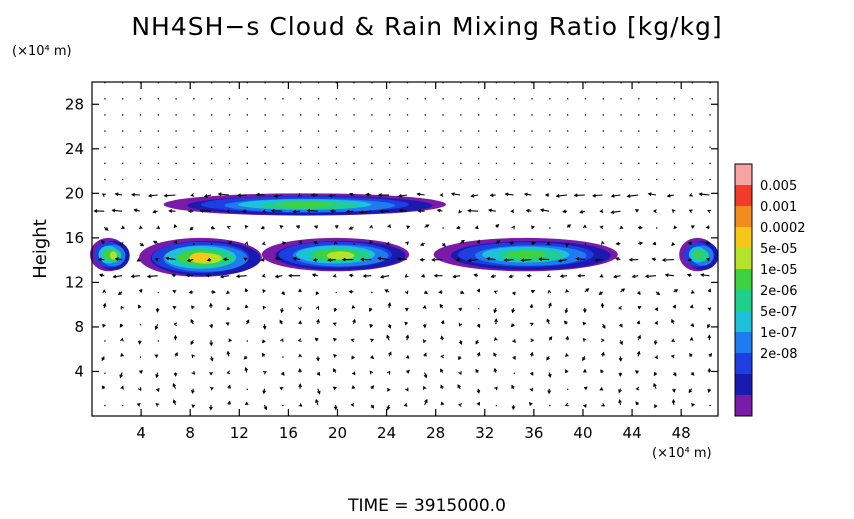 The image size is (854, 519). I want to click on x-tick-label-12: 12, so click(239, 433).